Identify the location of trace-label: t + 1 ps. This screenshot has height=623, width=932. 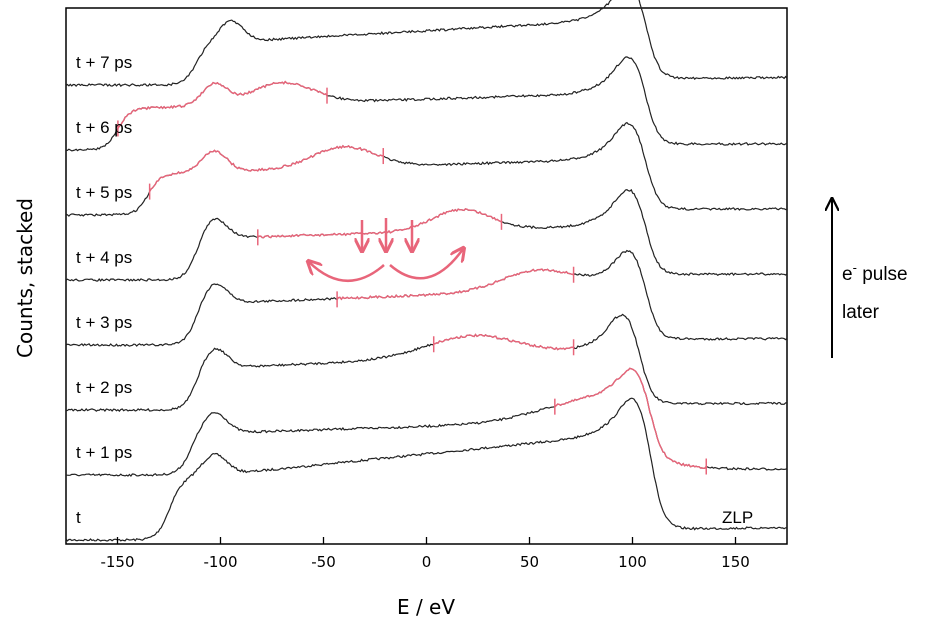
(104, 452).